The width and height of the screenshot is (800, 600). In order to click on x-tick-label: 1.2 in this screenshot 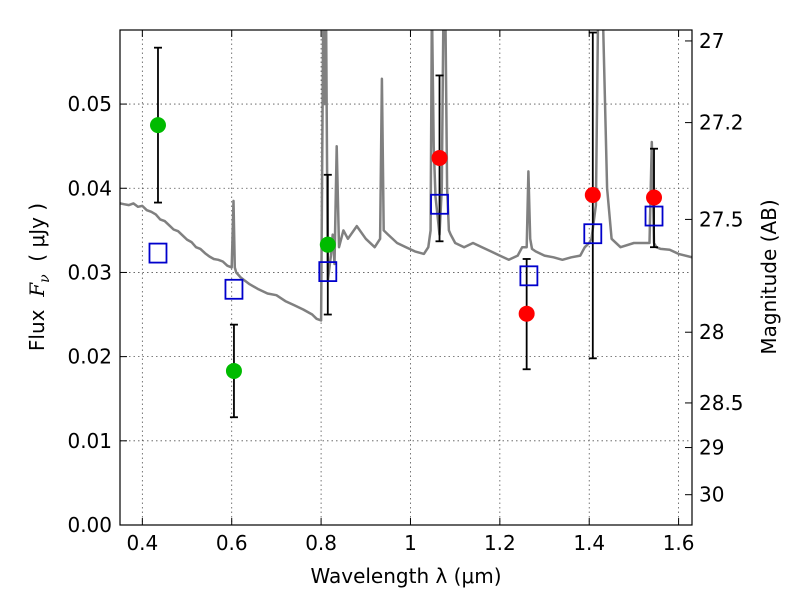, I will do `click(500, 543)`.